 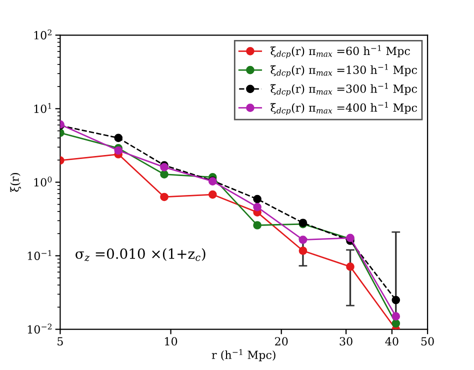 What do you see at coordinates (16, 182) in the screenshot?
I see `y-axis-title: ξ(r)` at bounding box center [16, 182].